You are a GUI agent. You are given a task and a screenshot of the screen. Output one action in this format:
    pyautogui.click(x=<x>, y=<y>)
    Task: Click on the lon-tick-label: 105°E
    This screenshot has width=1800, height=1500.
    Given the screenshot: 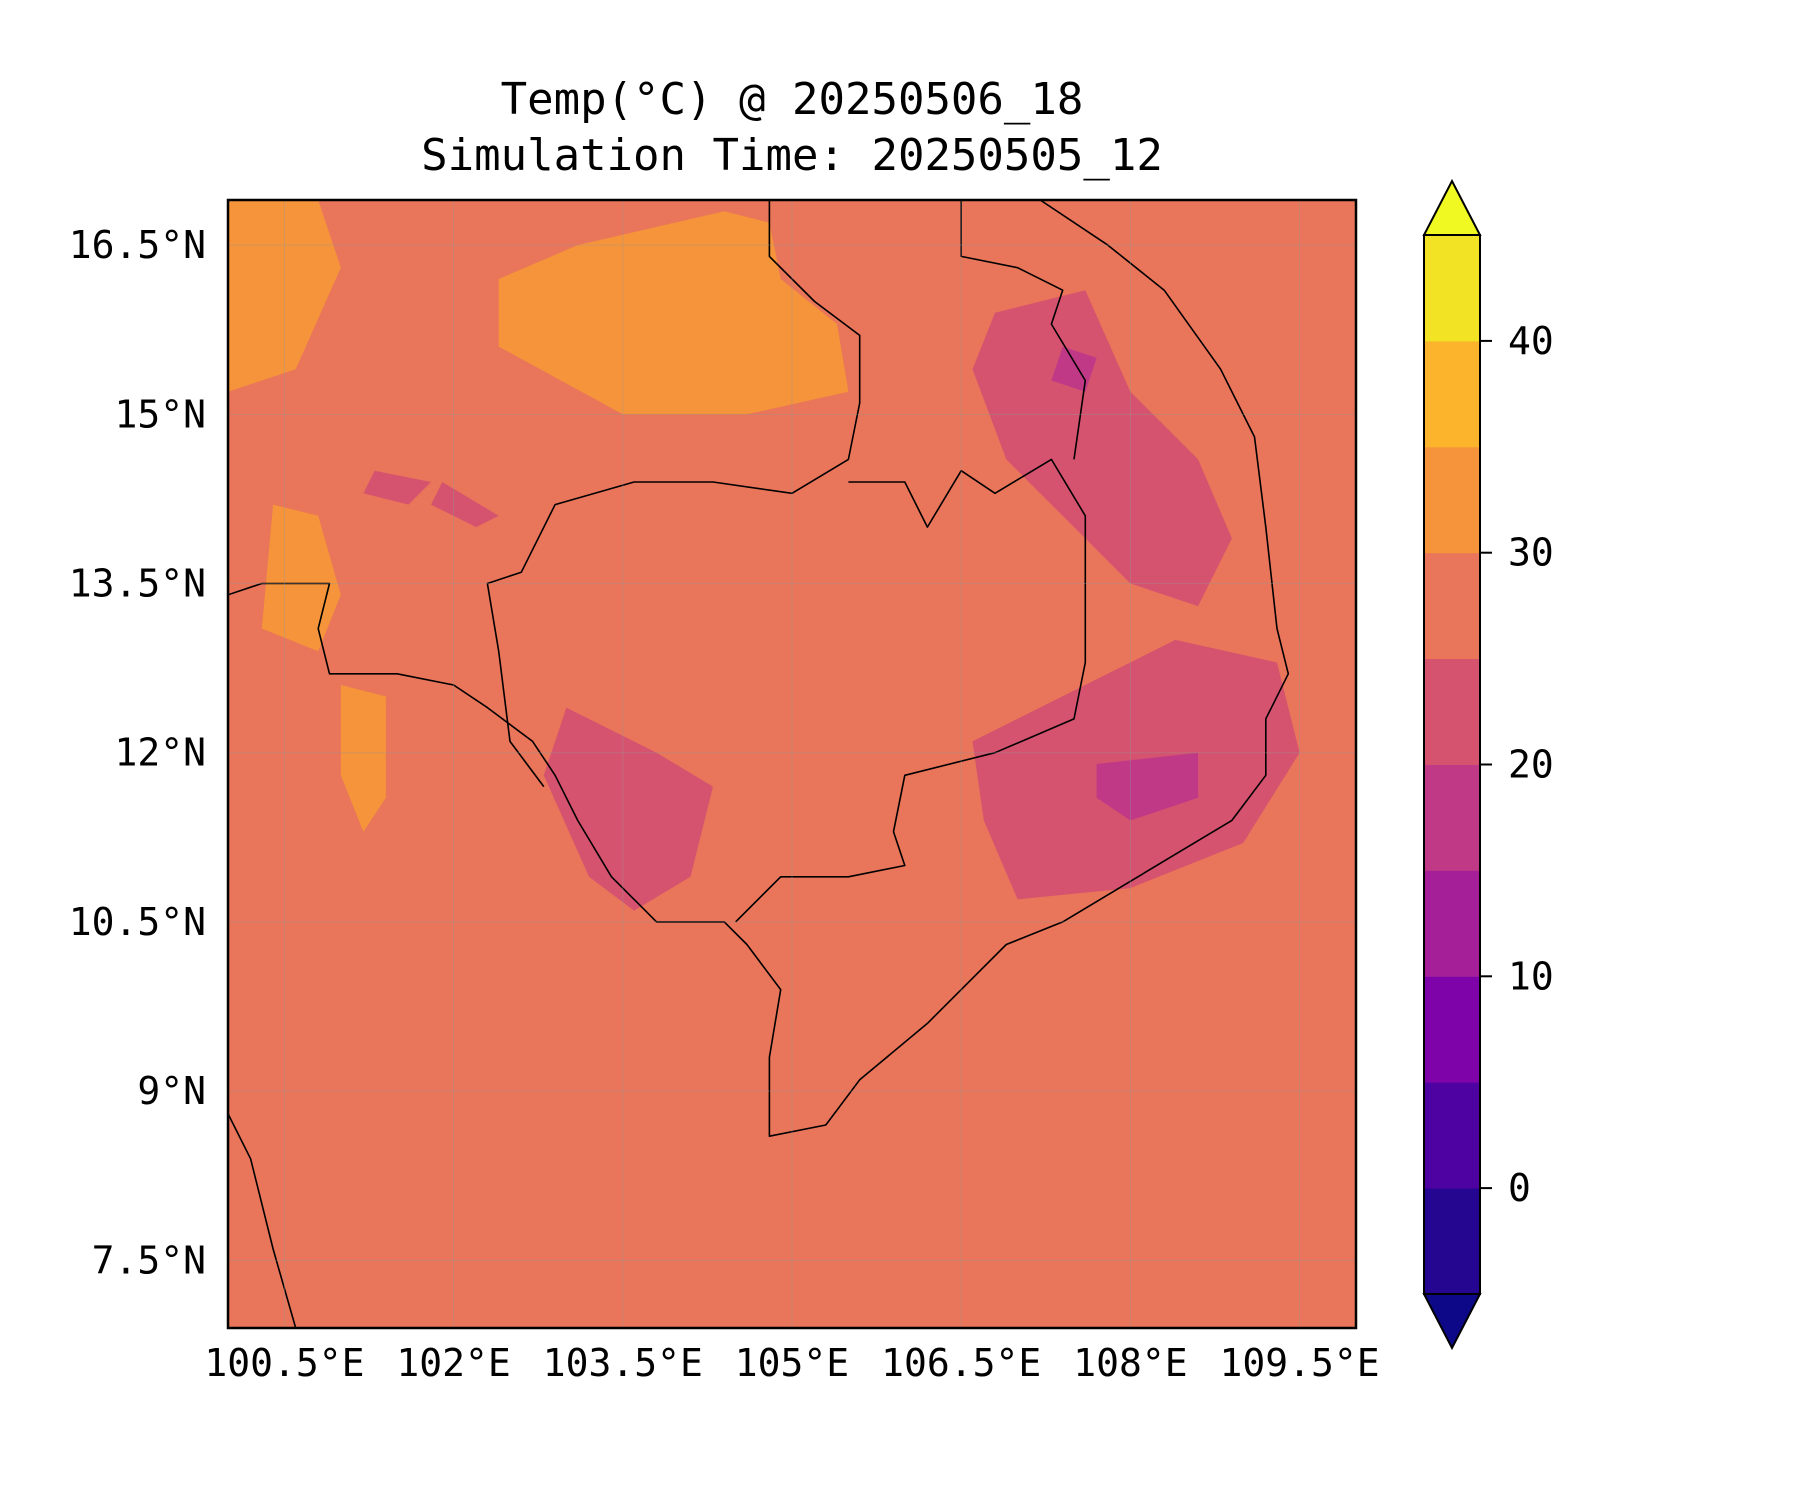 What is the action you would take?
    pyautogui.click(x=792, y=1363)
    